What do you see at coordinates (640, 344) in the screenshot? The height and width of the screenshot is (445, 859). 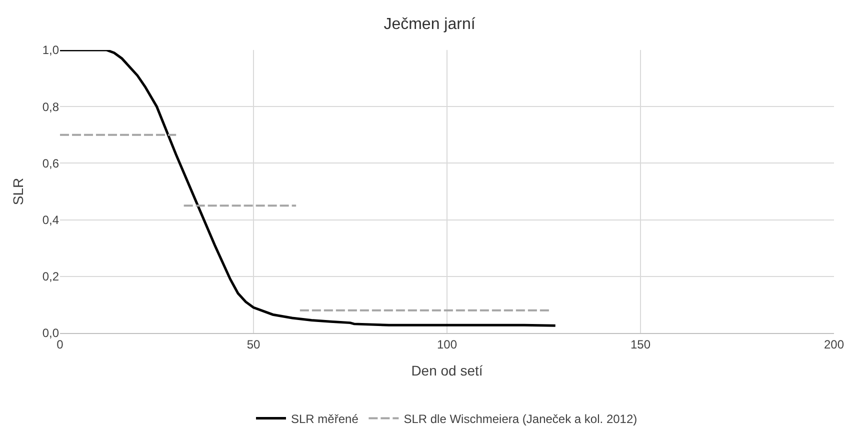 I see `x-tick-label: 150` at bounding box center [640, 344].